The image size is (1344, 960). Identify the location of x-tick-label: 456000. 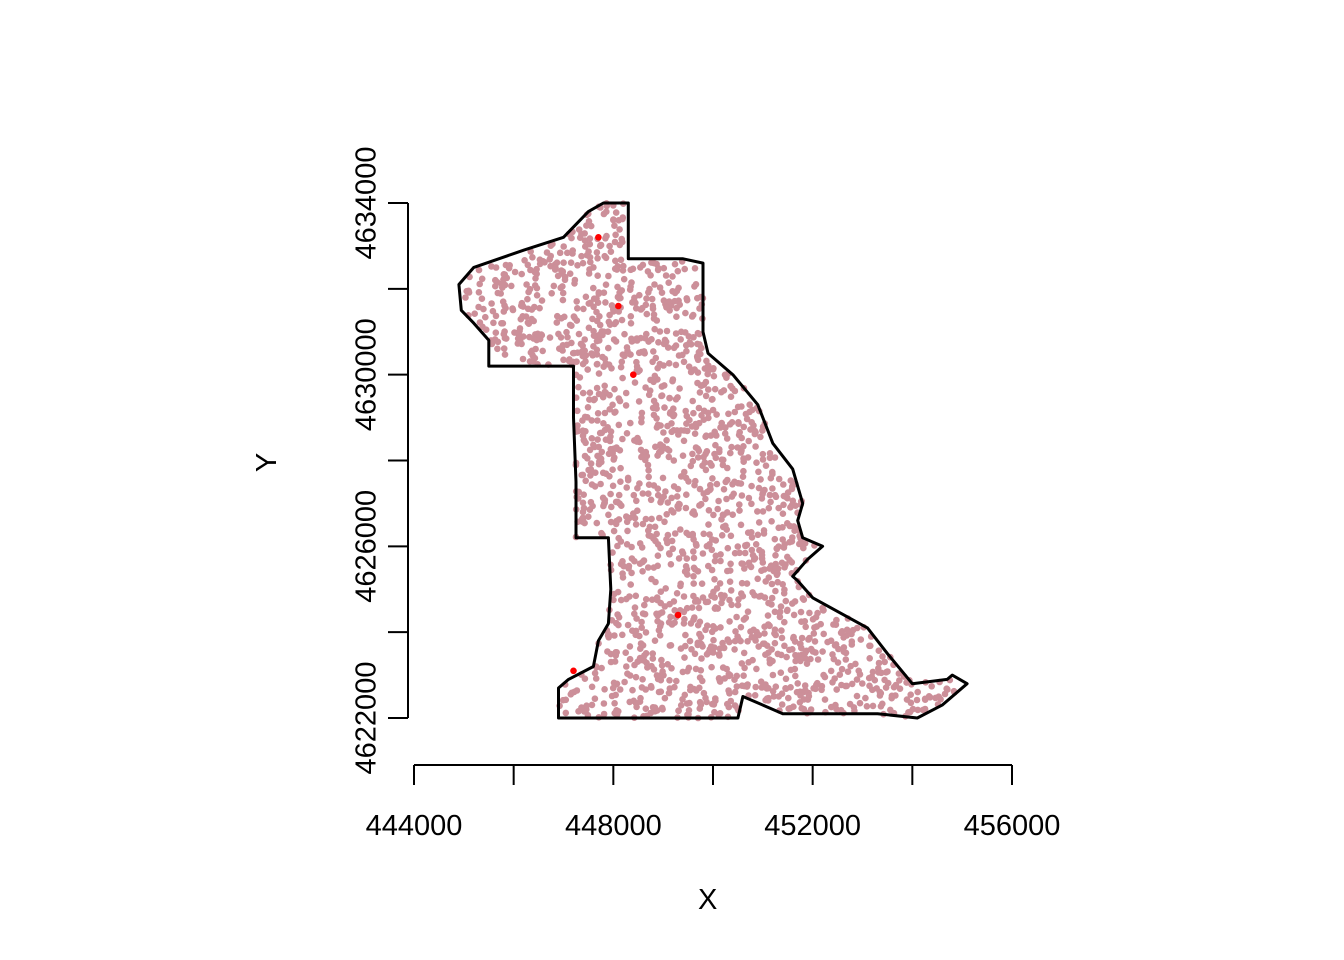
(1012, 826).